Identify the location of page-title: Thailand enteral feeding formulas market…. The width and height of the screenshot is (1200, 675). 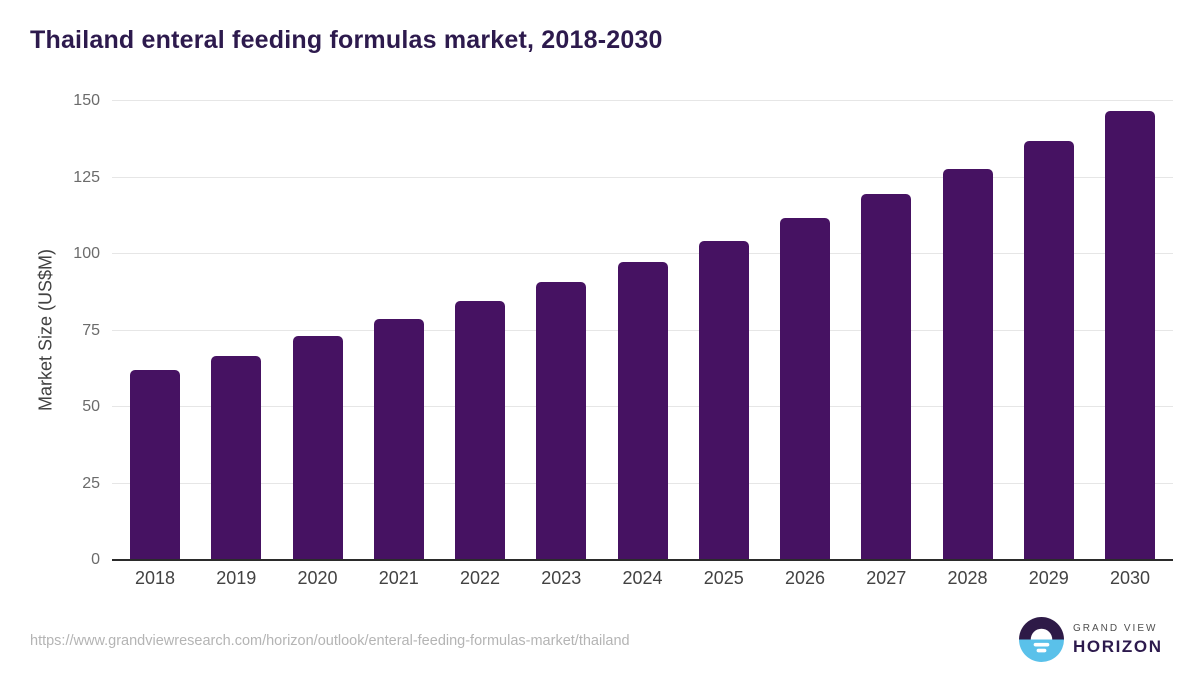
(346, 40).